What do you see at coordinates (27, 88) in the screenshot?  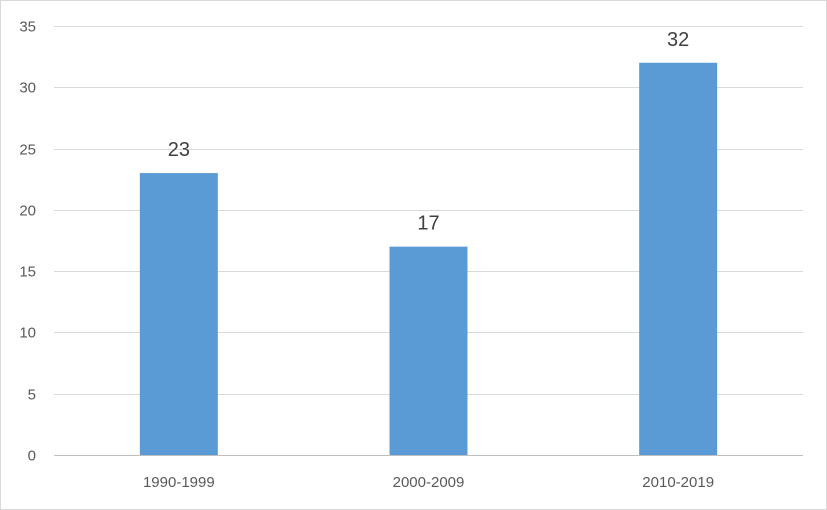 I see `y-tick-label: 30` at bounding box center [27, 88].